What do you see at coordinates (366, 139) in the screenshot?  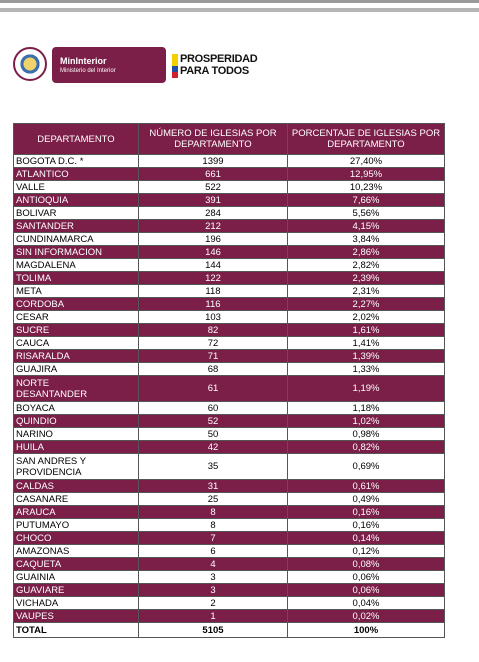 I see `column-header: PORCENTAJE DE IGLESIAS POR DEPARTAMENTO` at bounding box center [366, 139].